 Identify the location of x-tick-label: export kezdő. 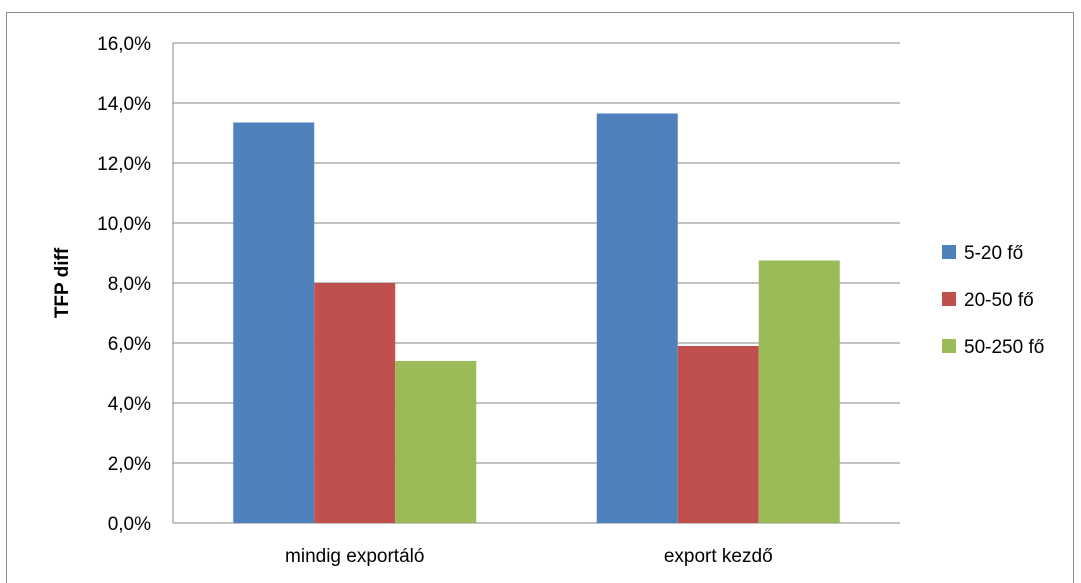
(718, 556).